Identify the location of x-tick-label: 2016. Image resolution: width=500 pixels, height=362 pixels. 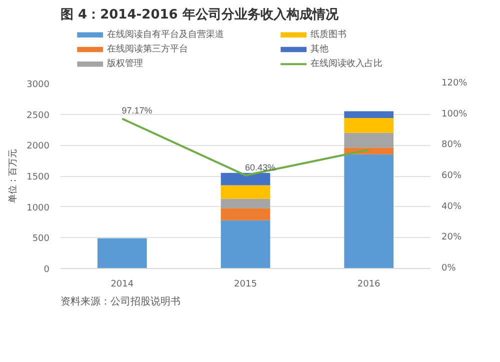
(369, 285).